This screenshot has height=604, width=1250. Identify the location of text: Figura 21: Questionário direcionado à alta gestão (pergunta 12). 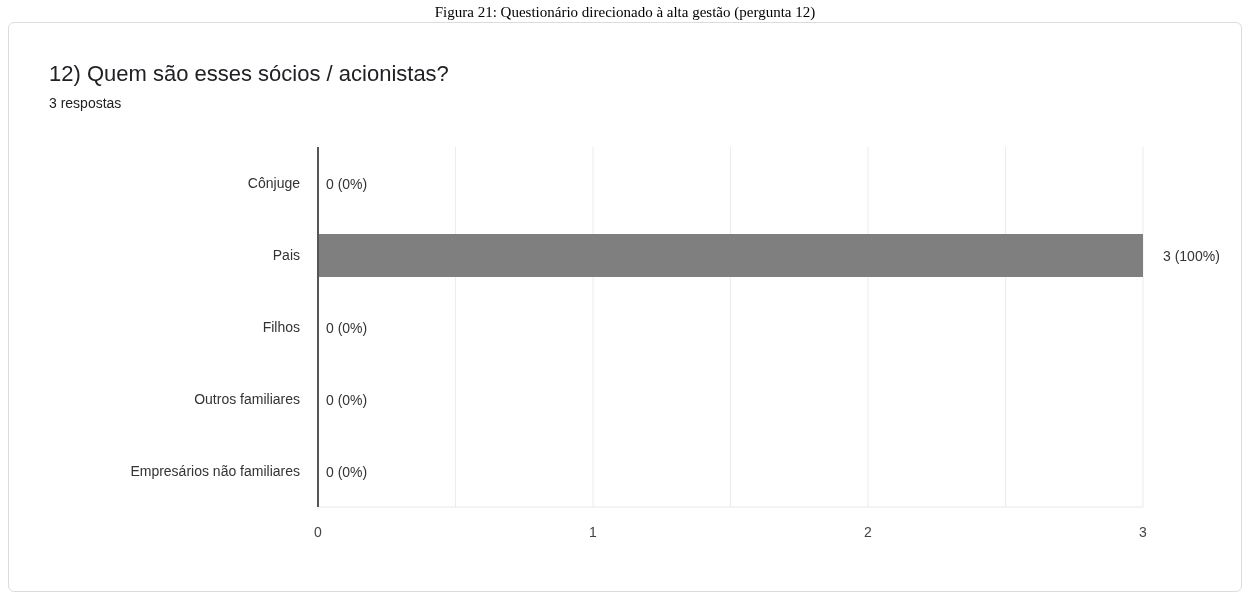
(625, 12).